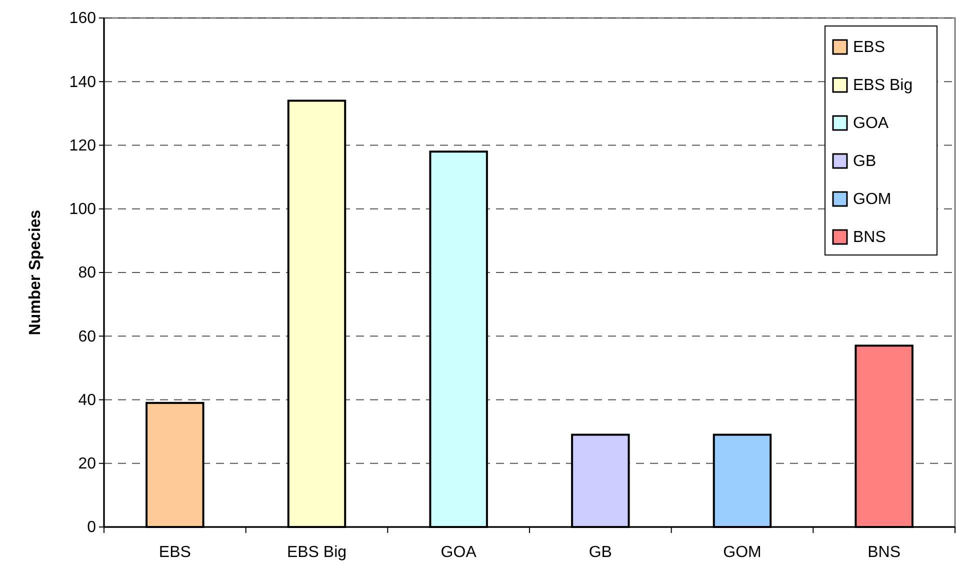  Describe the element at coordinates (82, 209) in the screenshot. I see `y-tick-label: 100` at that location.